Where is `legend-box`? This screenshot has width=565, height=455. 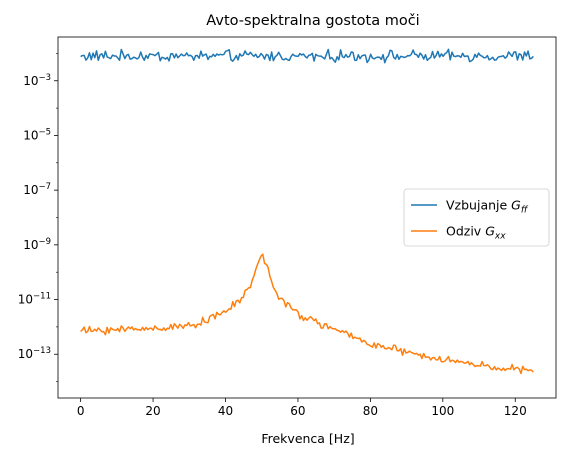 legend-box is located at coordinates (476, 217).